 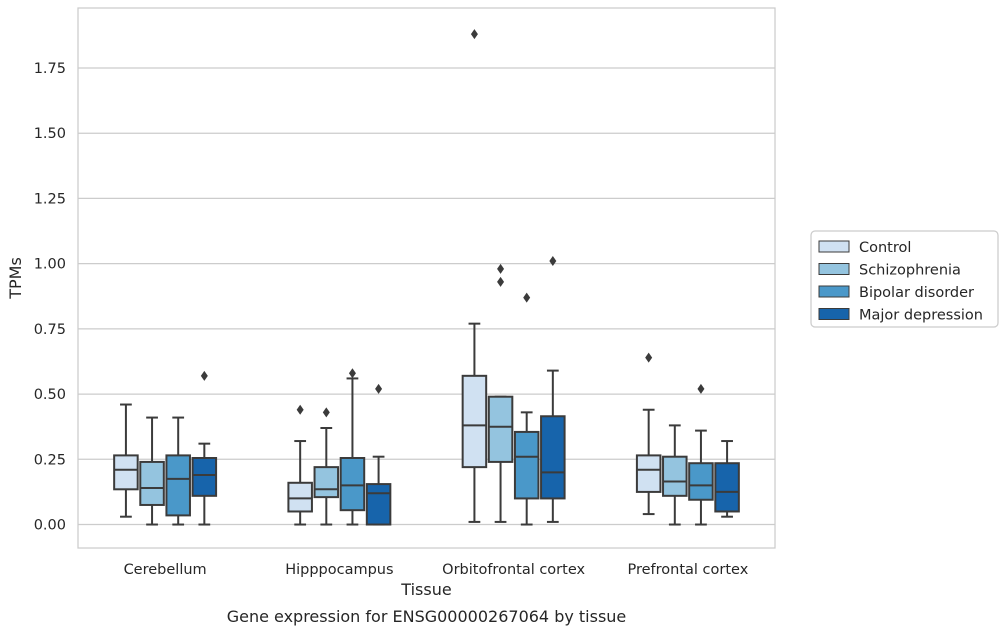 What do you see at coordinates (916, 293) in the screenshot?
I see `legend-label: Bipolar disorder` at bounding box center [916, 293].